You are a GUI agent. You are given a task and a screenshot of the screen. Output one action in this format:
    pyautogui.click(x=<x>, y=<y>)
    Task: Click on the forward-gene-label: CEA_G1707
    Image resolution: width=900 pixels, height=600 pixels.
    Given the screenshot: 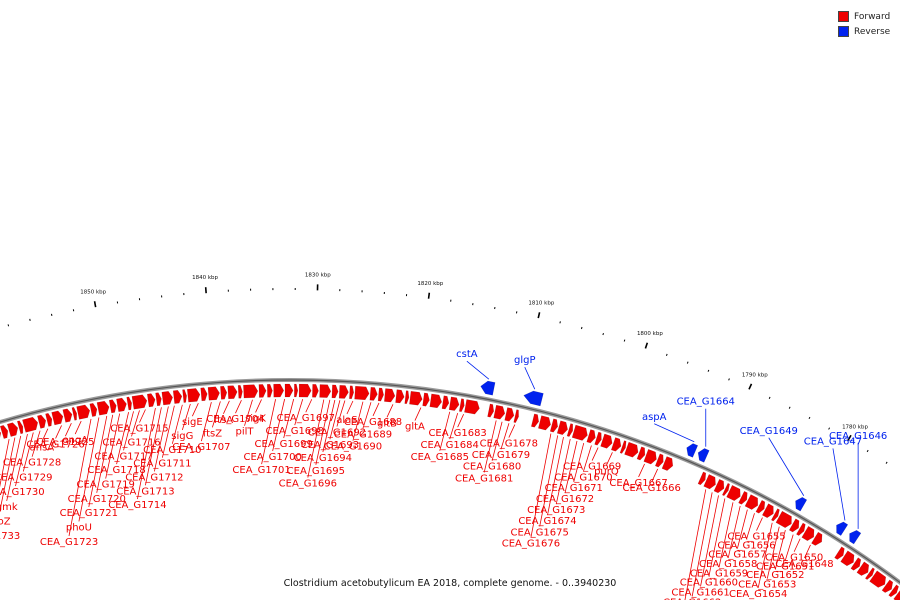 What is the action you would take?
    pyautogui.click(x=201, y=447)
    